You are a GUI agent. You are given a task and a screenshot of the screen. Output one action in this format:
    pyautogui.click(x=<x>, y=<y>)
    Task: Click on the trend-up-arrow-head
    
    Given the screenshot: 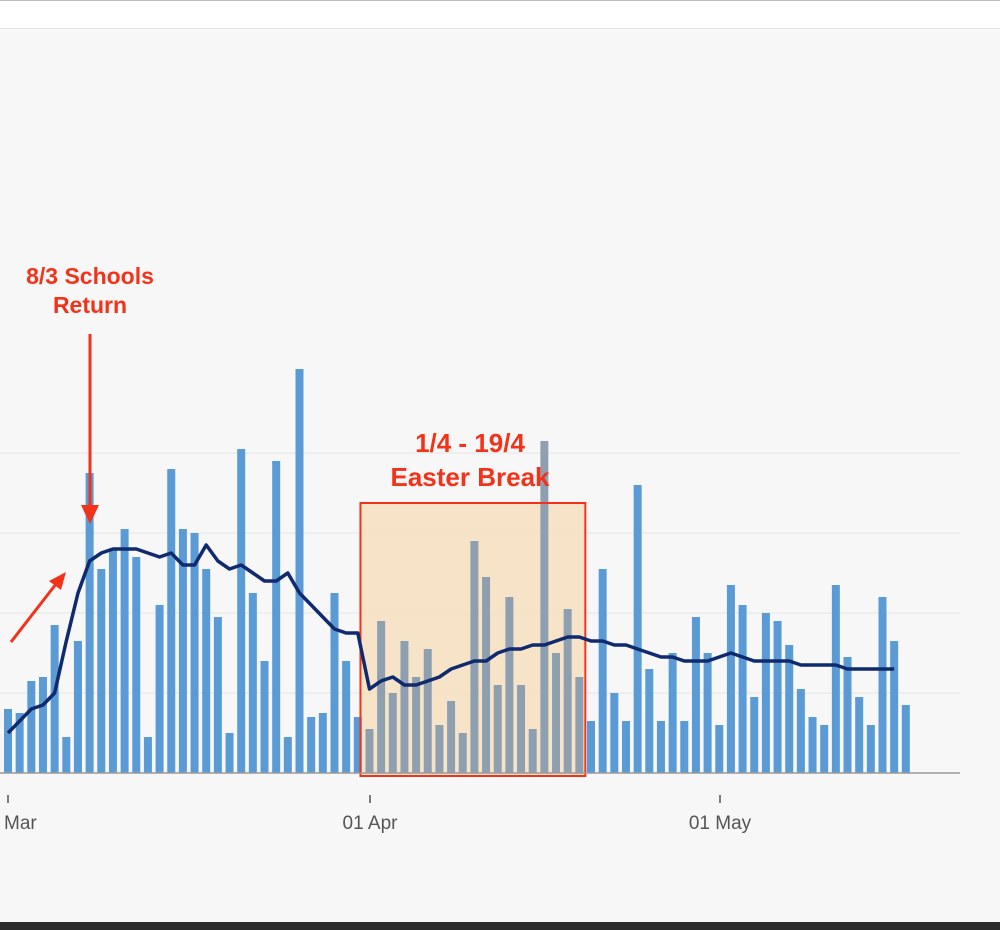 What is the action you would take?
    pyautogui.click(x=57, y=581)
    